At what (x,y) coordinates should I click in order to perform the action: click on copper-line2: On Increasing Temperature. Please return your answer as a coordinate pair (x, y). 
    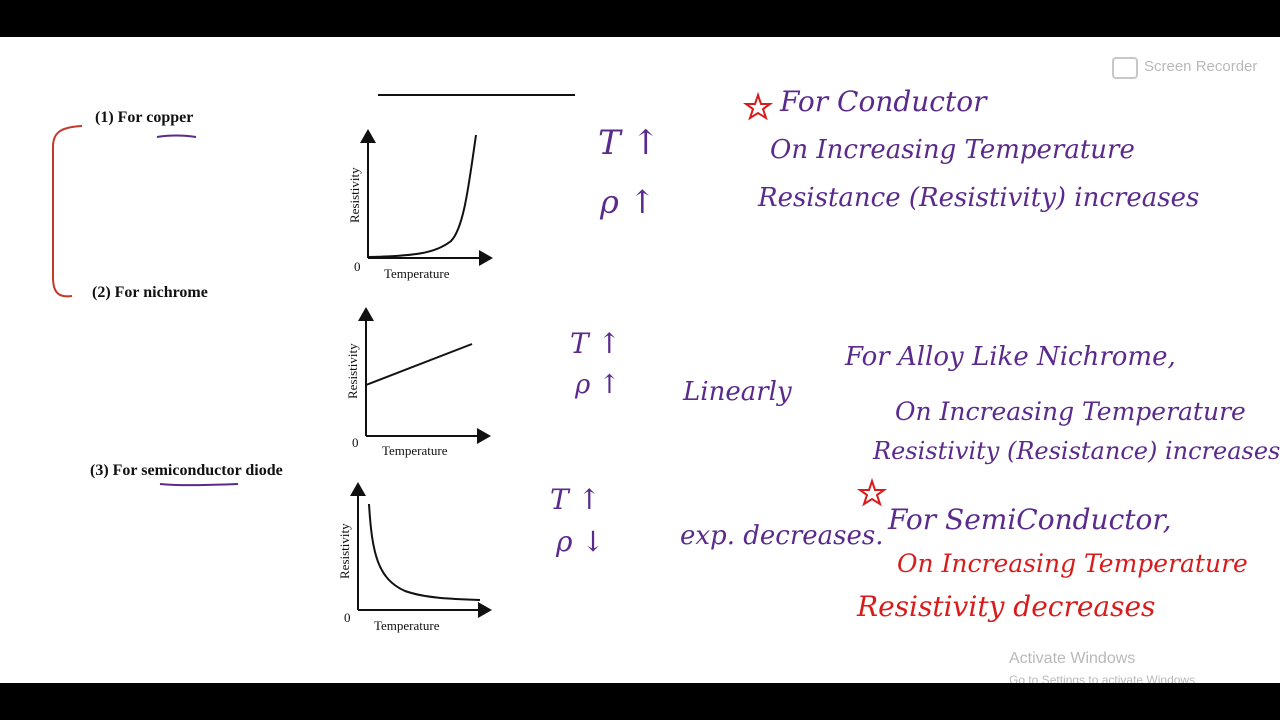
    Looking at the image, I should click on (952, 150).